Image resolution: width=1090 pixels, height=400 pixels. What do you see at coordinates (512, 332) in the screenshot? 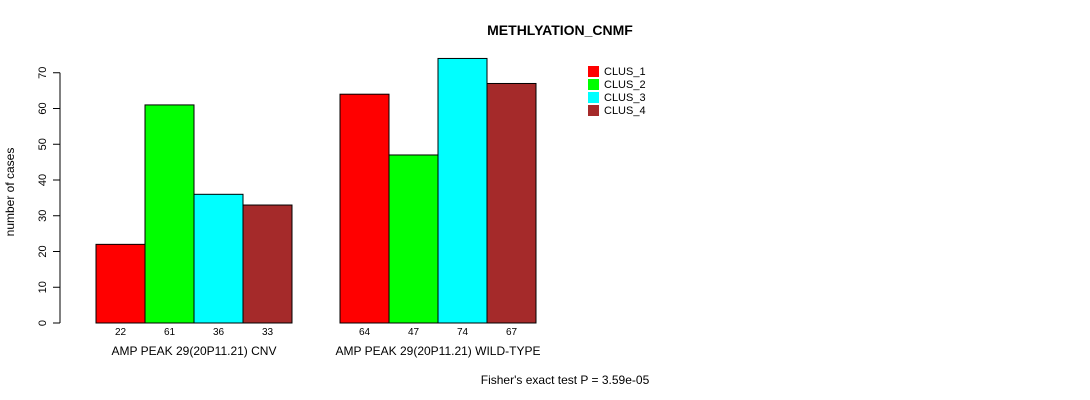
I see `bar-count-label: 67` at bounding box center [512, 332].